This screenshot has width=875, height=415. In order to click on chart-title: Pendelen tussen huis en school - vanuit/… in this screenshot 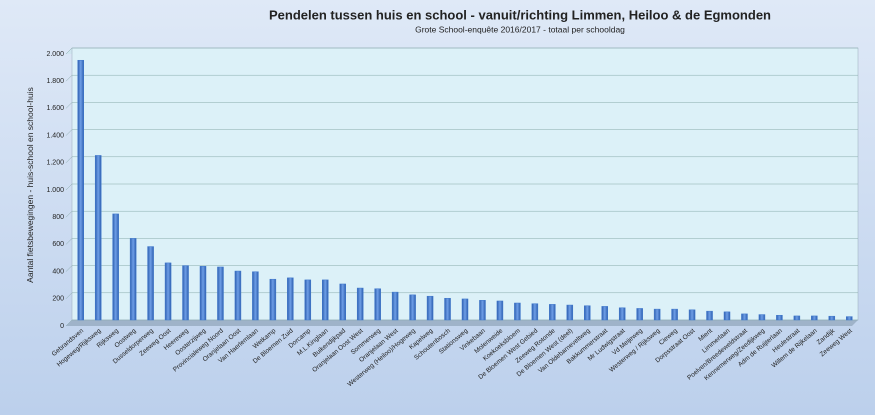, I will do `click(520, 14)`.